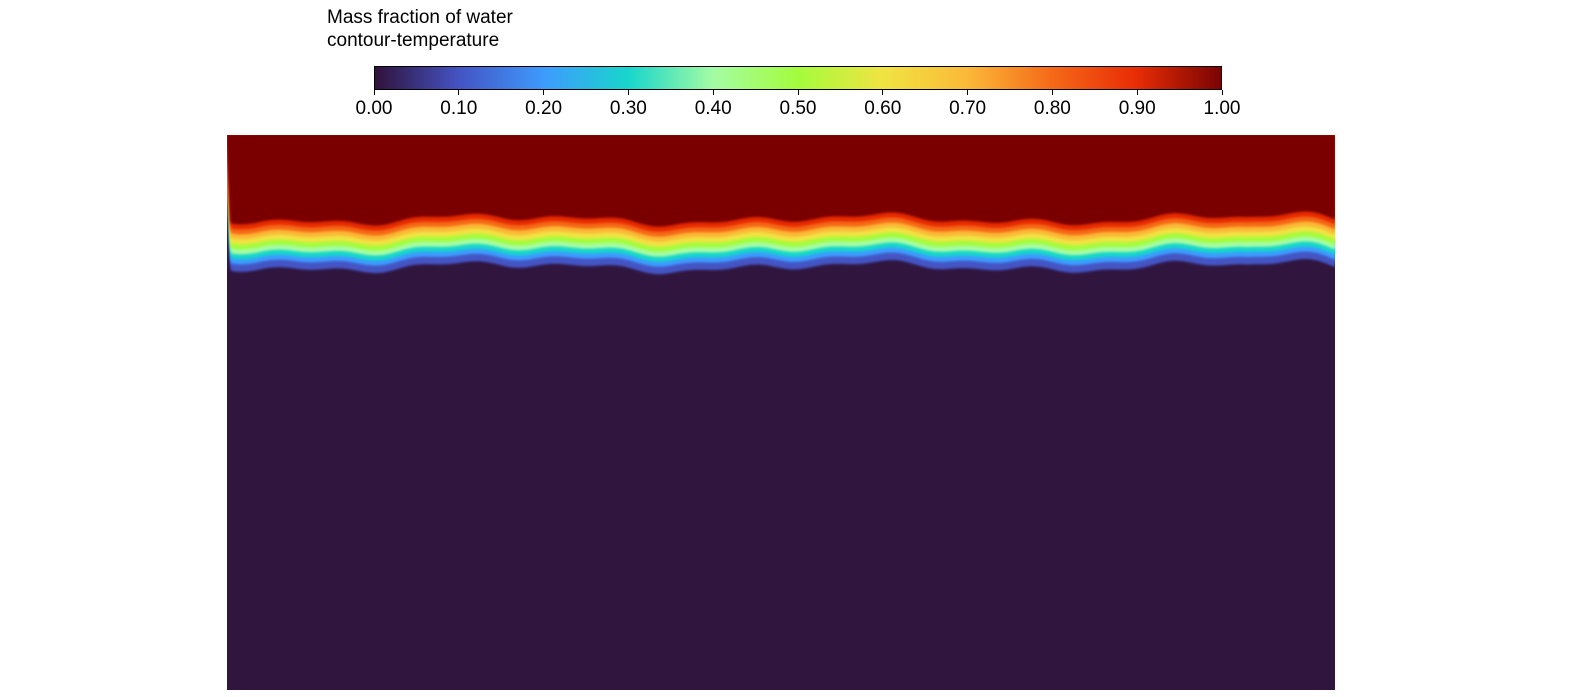 This screenshot has width=1584, height=697. What do you see at coordinates (1222, 108) in the screenshot?
I see `colorbar-tick-label: 1.00` at bounding box center [1222, 108].